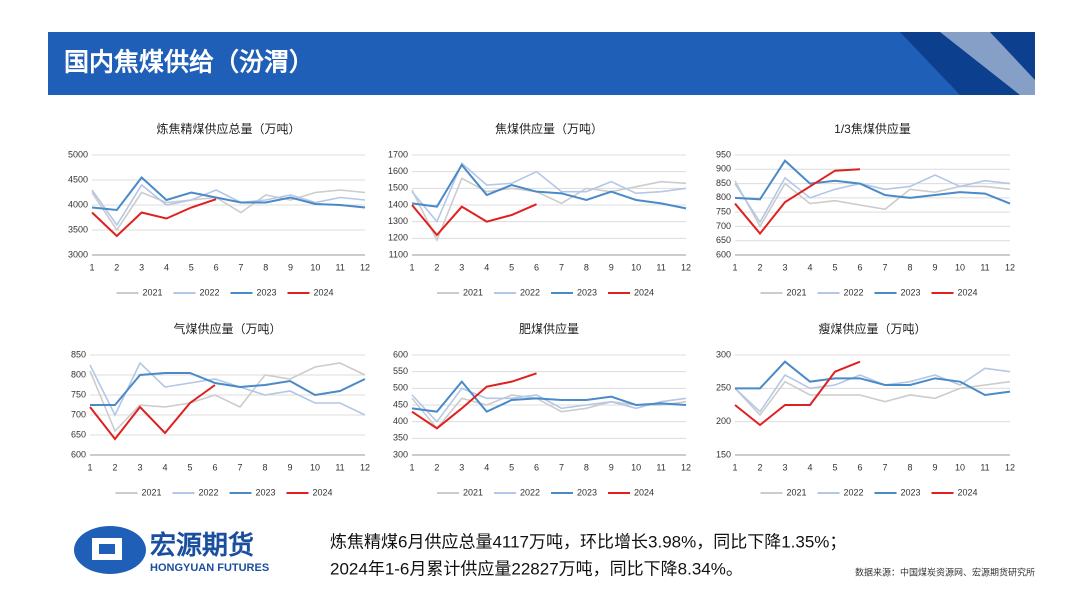 Image resolution: width=1080 pixels, height=608 pixels. What do you see at coordinates (400, 404) in the screenshot?
I see `y-tick-label: 450` at bounding box center [400, 404].